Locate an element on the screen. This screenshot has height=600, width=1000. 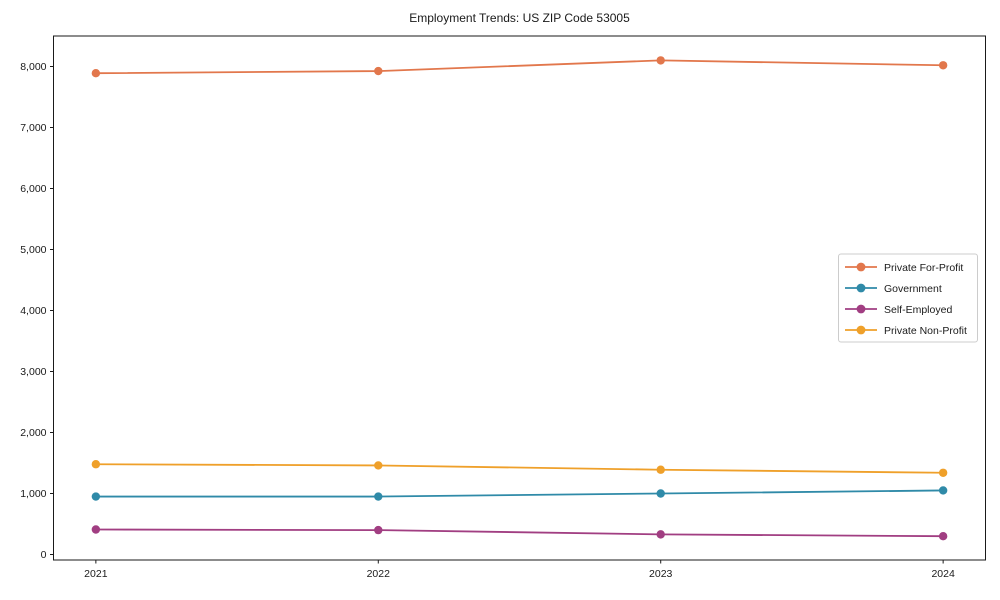
legend-item-self-employed: Self-Employed is located at coordinates (898, 310).